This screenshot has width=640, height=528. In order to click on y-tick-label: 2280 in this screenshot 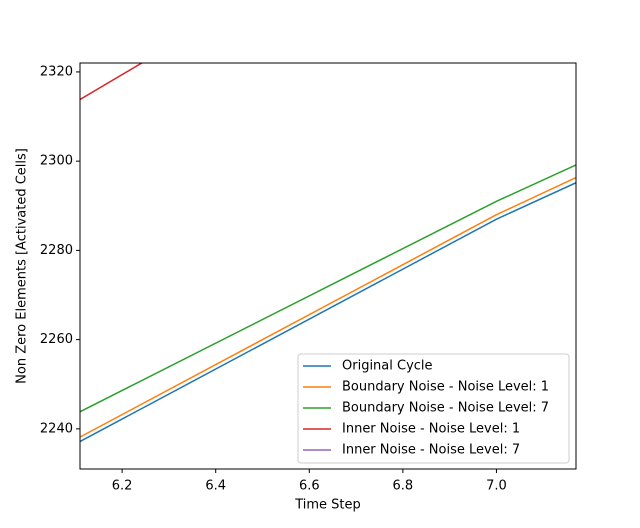, I will do `click(56, 250)`.